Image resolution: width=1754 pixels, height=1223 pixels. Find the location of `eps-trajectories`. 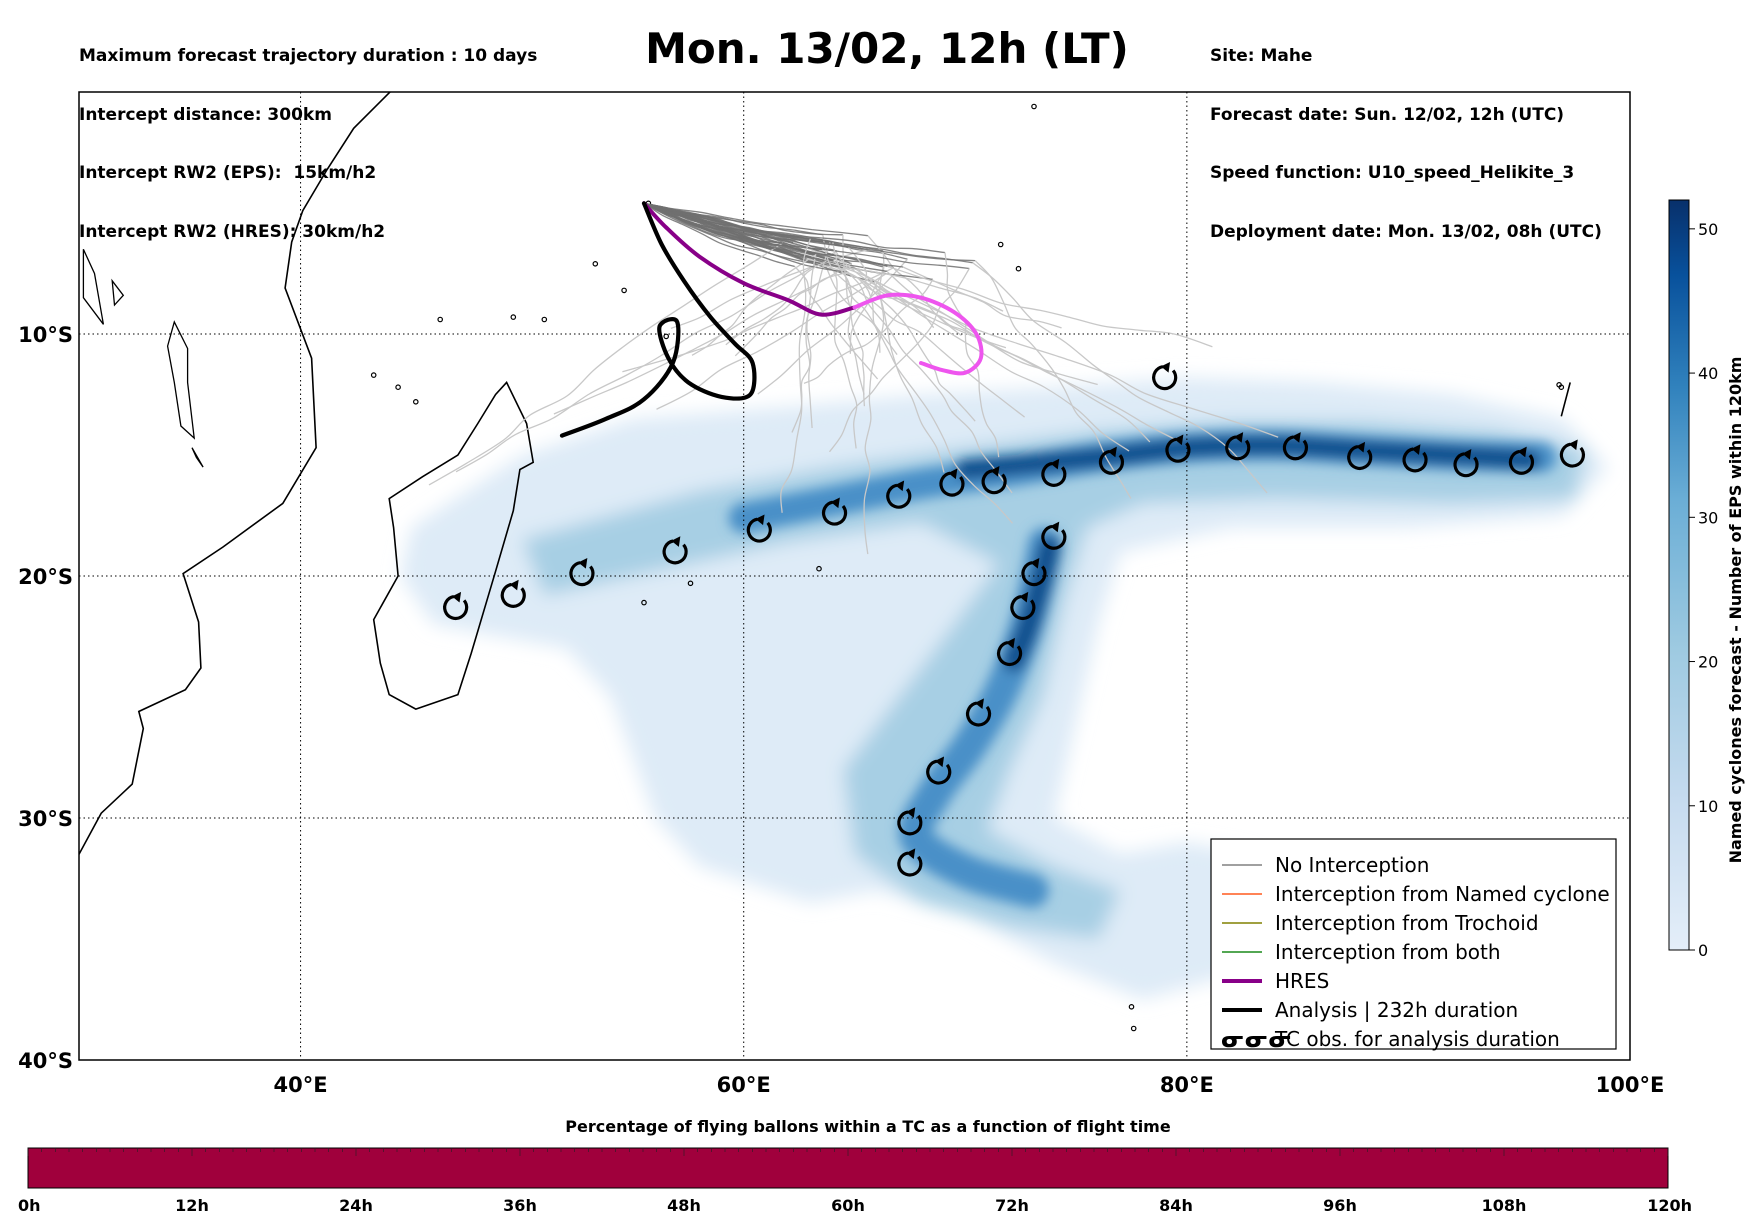

eps-trajectories is located at coordinates (853, 378).